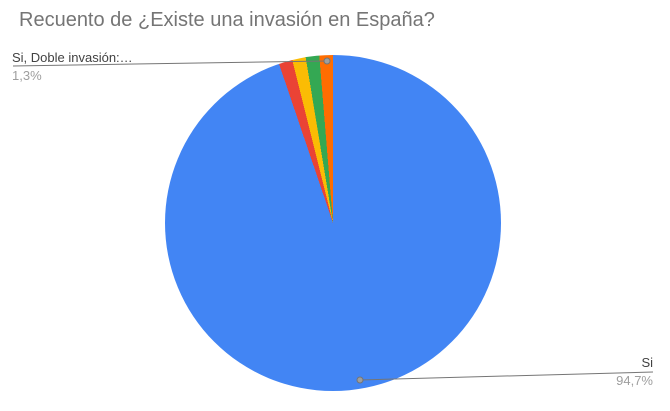 This screenshot has height=411, width=670. What do you see at coordinates (634, 380) in the screenshot?
I see `callout-main-slice-percent: 94,7%` at bounding box center [634, 380].